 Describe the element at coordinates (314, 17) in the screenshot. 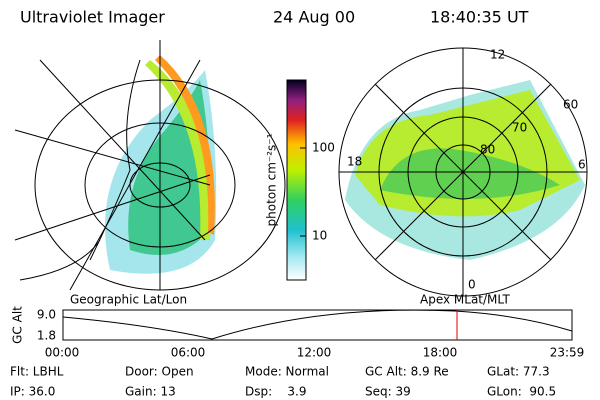

I see `date: 24 Aug 00` at that location.